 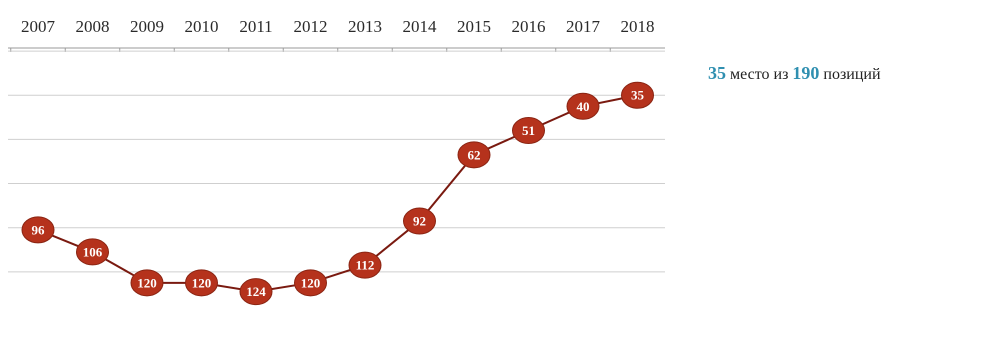 I want to click on x-tick-label: 2013, so click(x=365, y=26).